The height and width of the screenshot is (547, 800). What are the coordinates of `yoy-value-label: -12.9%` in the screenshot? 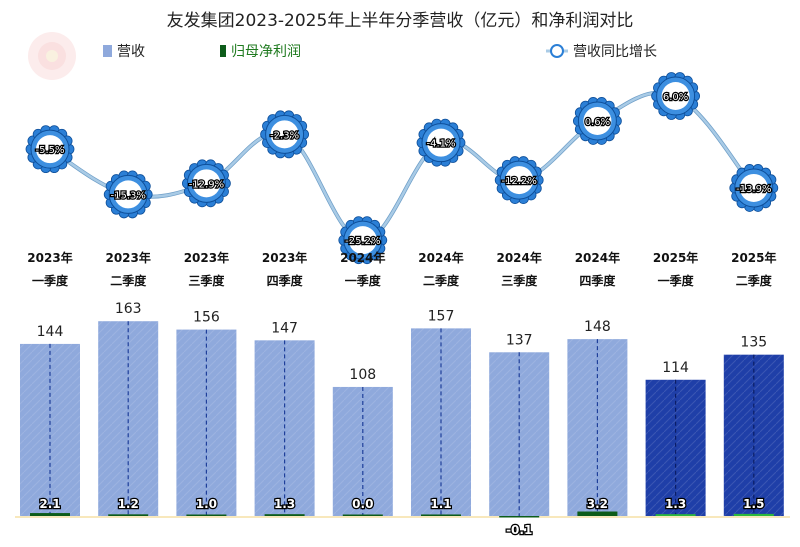 It's located at (206, 184).